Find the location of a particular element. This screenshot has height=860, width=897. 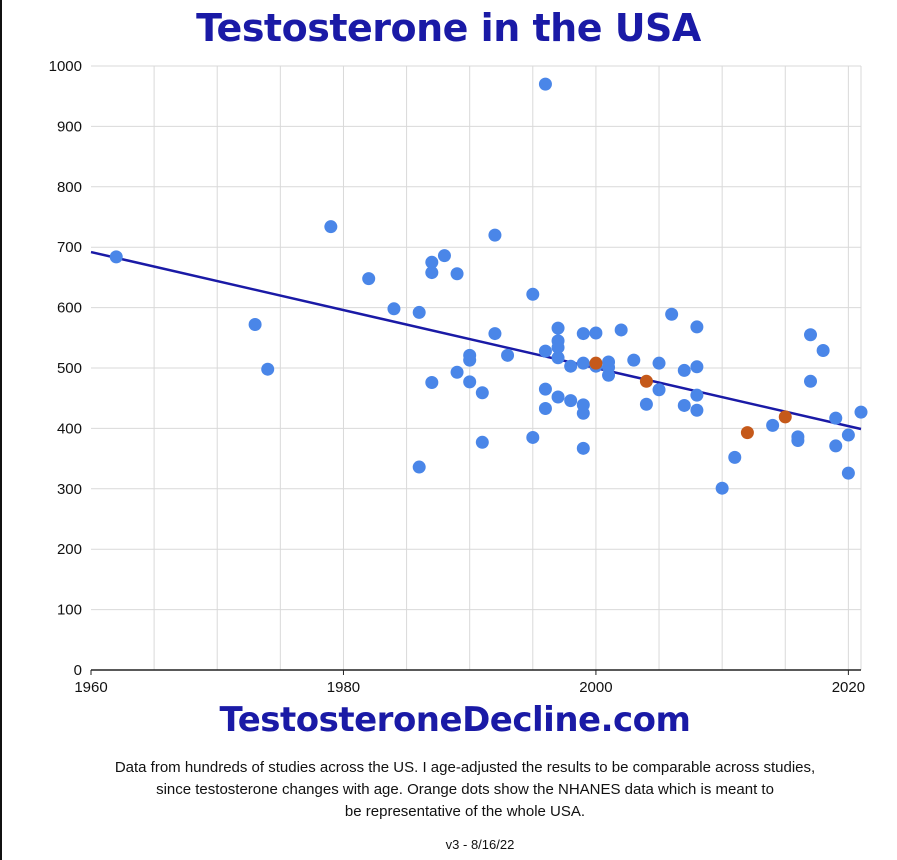

left-border is located at coordinates (1, 430).